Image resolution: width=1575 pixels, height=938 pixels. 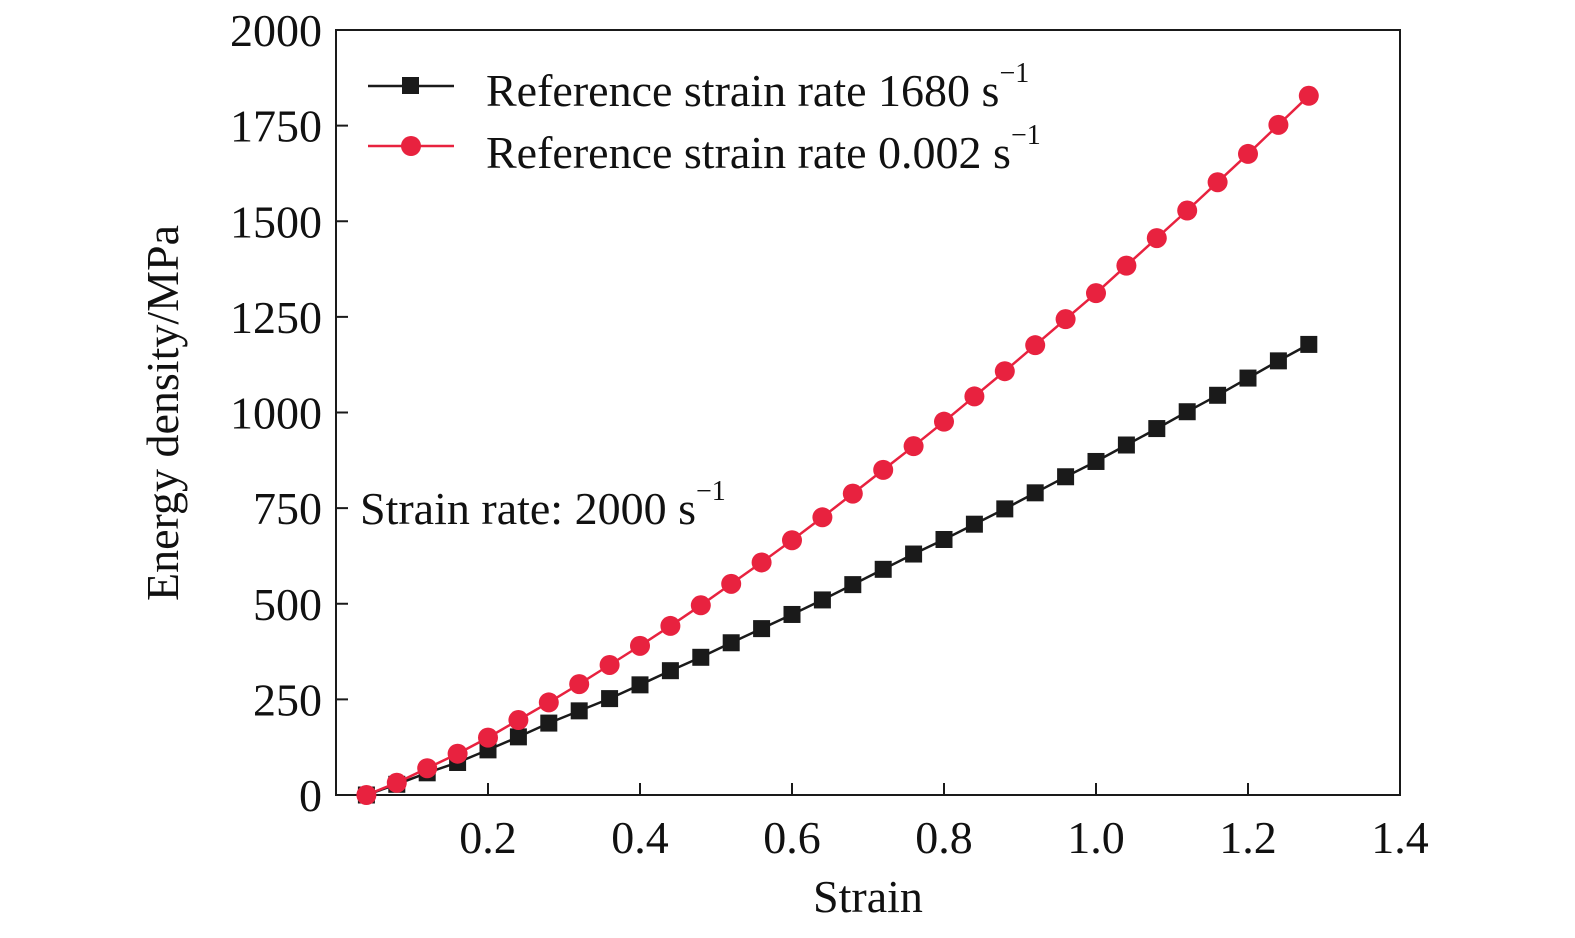 I want to click on y-tick-label: 750, so click(x=287, y=508).